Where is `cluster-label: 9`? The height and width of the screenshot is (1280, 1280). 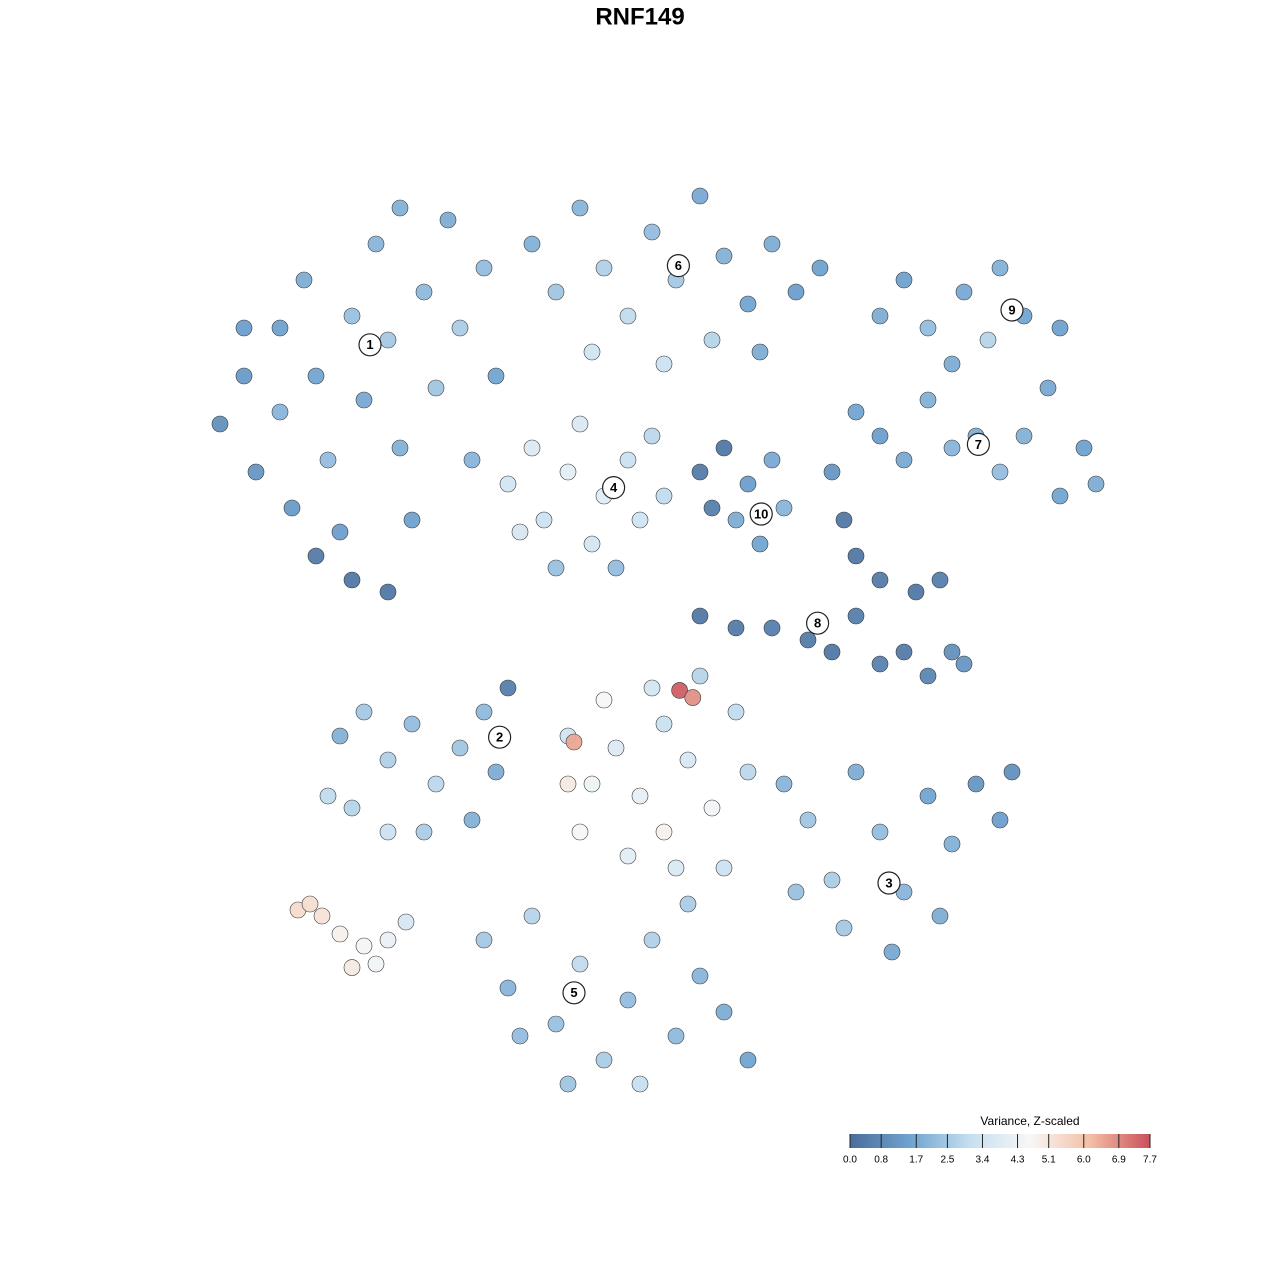
cluster-label: 9 is located at coordinates (1011, 309).